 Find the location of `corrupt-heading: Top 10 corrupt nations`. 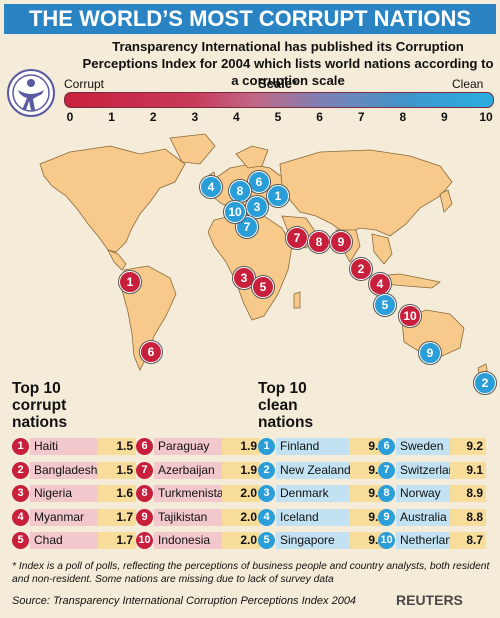

corrupt-heading: Top 10 corrupt nations is located at coordinates (39, 405).